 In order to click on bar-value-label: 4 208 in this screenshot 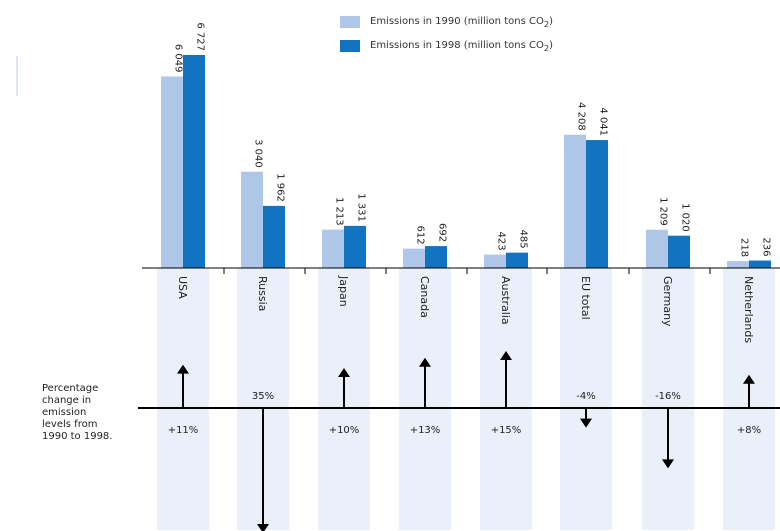, I will do `click(581, 116)`.